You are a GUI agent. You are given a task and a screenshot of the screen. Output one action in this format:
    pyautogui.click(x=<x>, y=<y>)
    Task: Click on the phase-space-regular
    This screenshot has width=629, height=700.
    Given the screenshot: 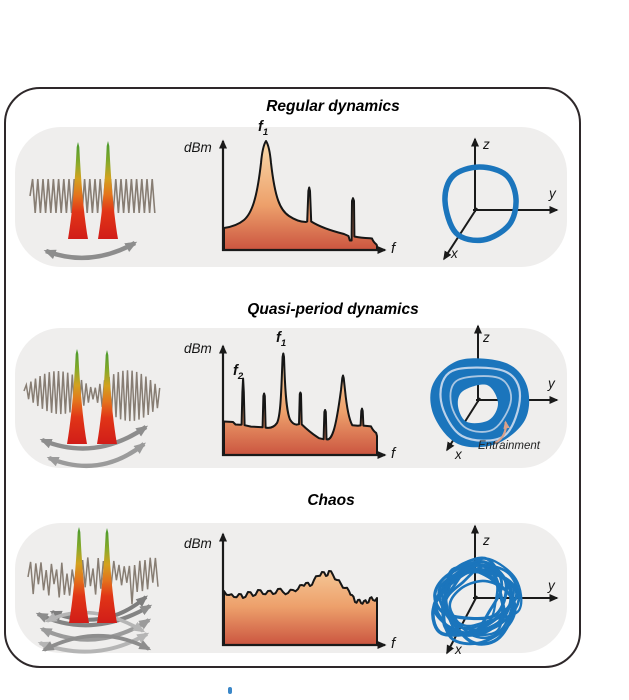 What is the action you would take?
    pyautogui.click(x=500, y=199)
    